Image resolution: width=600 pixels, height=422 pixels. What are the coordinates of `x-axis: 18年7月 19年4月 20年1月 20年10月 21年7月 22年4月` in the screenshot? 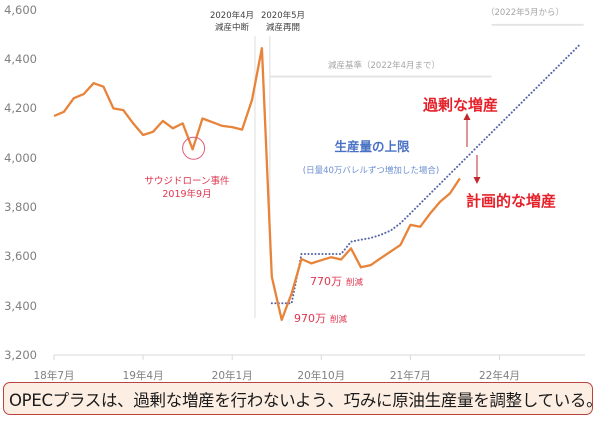 It's located at (309, 368).